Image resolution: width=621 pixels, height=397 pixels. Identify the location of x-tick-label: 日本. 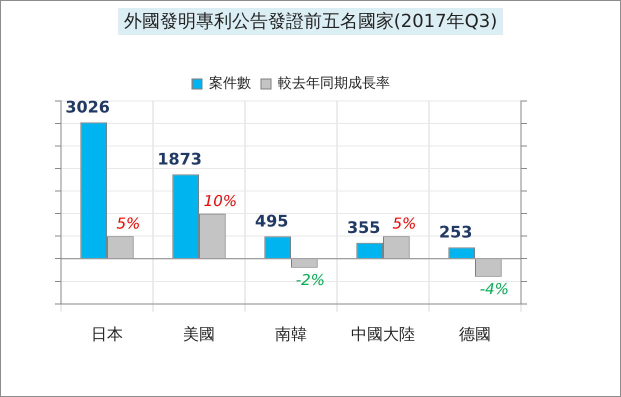
(107, 334).